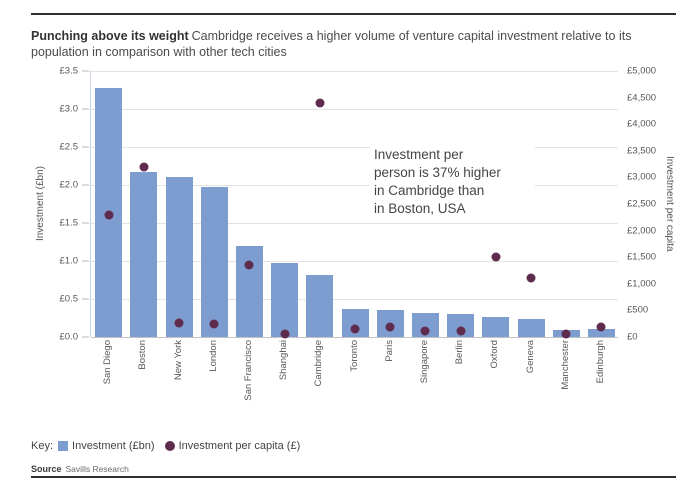  Describe the element at coordinates (74, 261) in the screenshot. I see `left-axis-tick-label: £1.0` at that location.